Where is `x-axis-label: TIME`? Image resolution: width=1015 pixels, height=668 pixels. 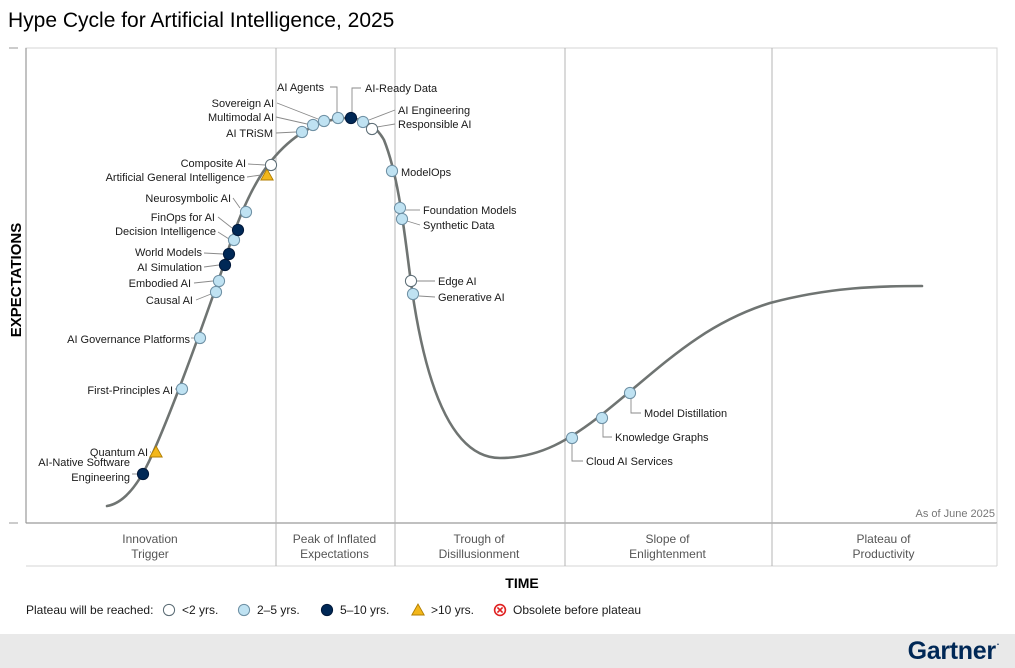
x-axis-label: TIME is located at coordinates (521, 583).